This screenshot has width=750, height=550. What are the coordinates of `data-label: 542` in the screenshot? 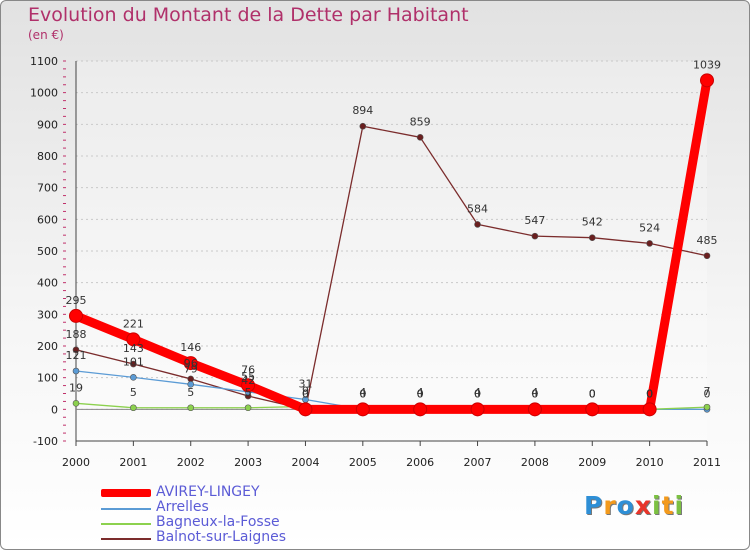 It's located at (592, 222).